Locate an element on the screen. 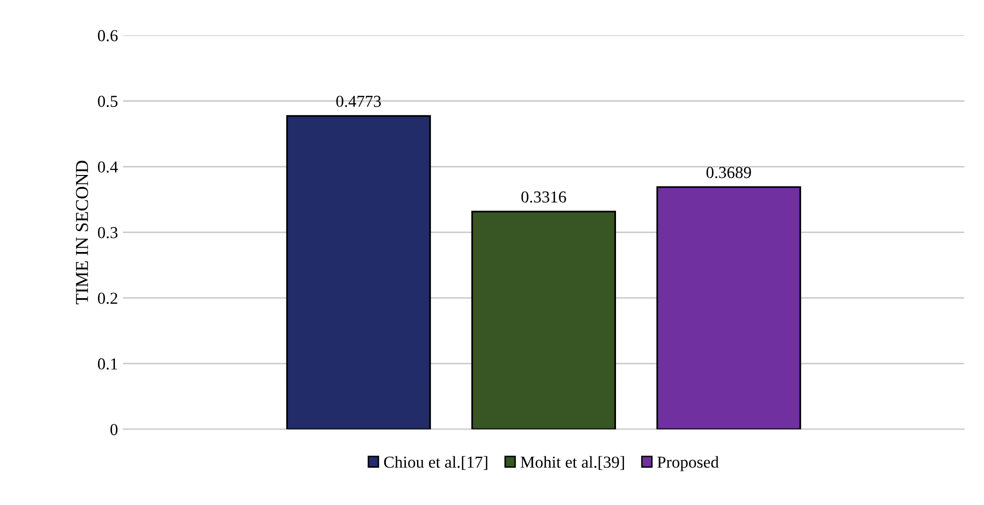 Image resolution: width=984 pixels, height=505 pixels. data-label: 0.4773 is located at coordinates (358, 102).